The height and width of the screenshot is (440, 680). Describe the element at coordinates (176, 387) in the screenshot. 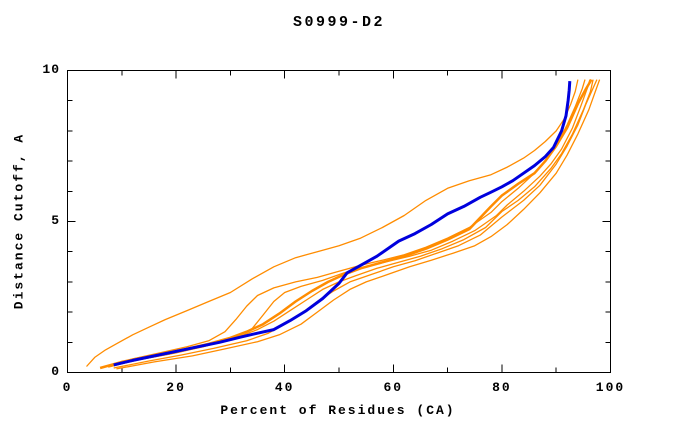

I see `x-tick-label: 20` at that location.